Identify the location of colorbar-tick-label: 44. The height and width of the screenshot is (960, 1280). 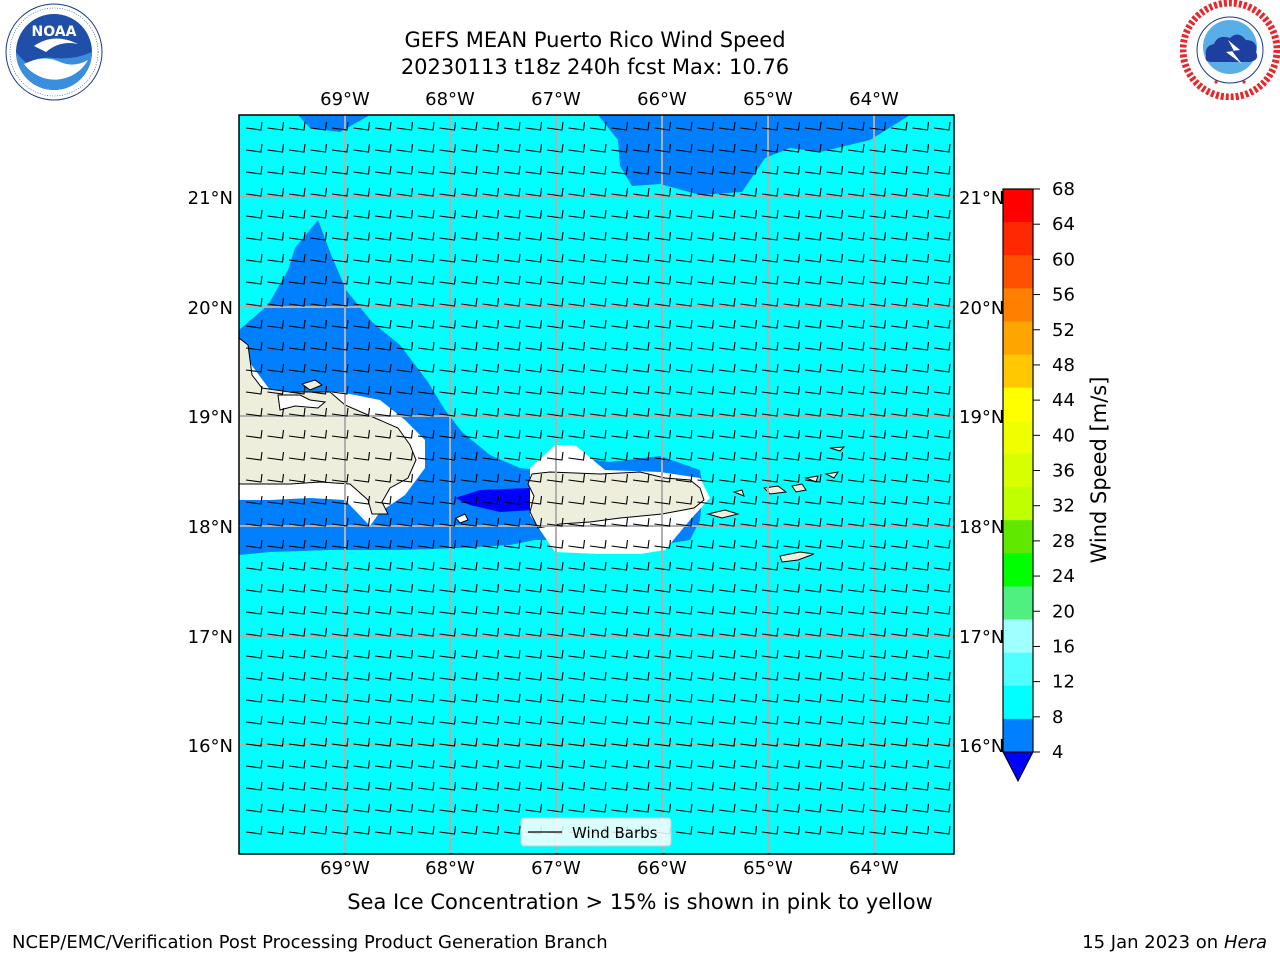
(1063, 400).